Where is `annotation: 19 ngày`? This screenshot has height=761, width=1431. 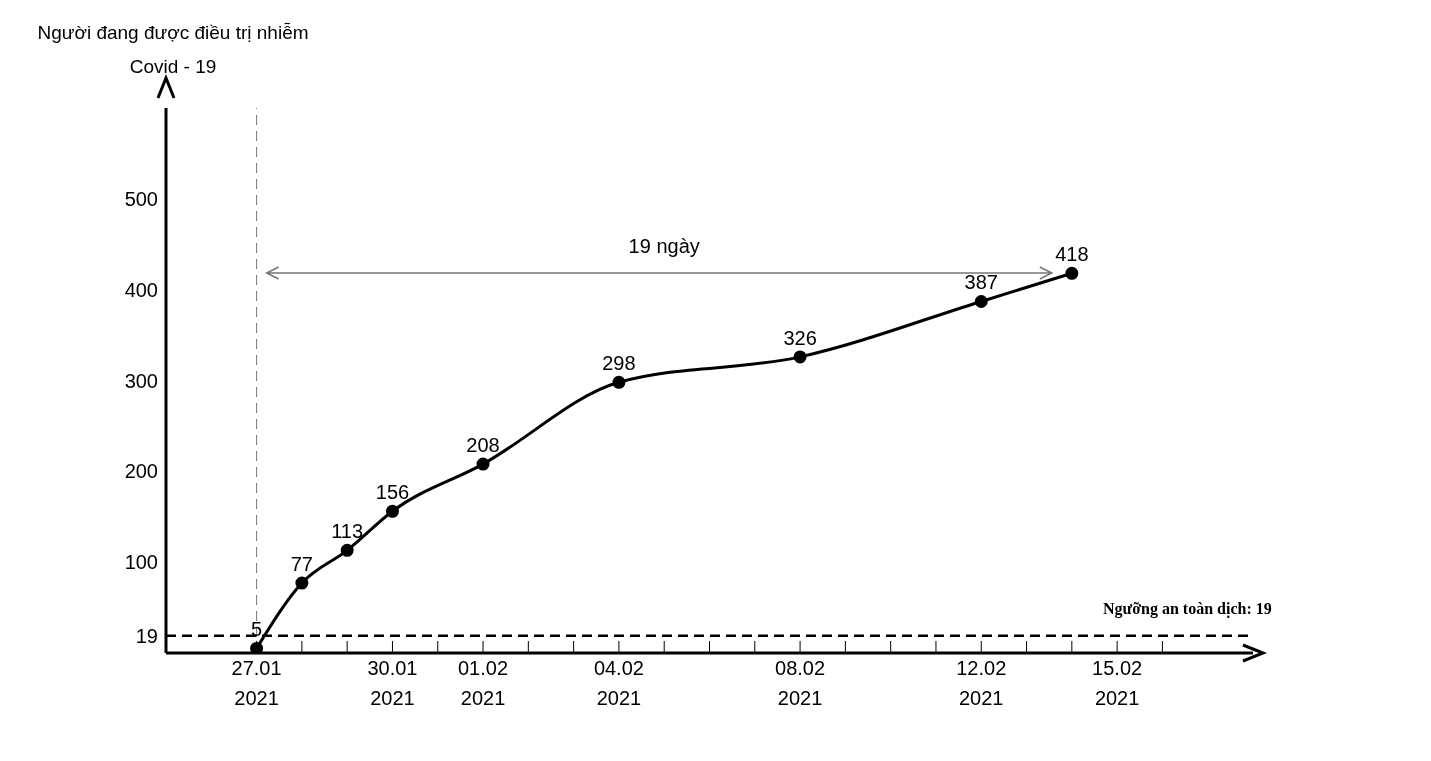
annotation: 19 ngày is located at coordinates (664, 246).